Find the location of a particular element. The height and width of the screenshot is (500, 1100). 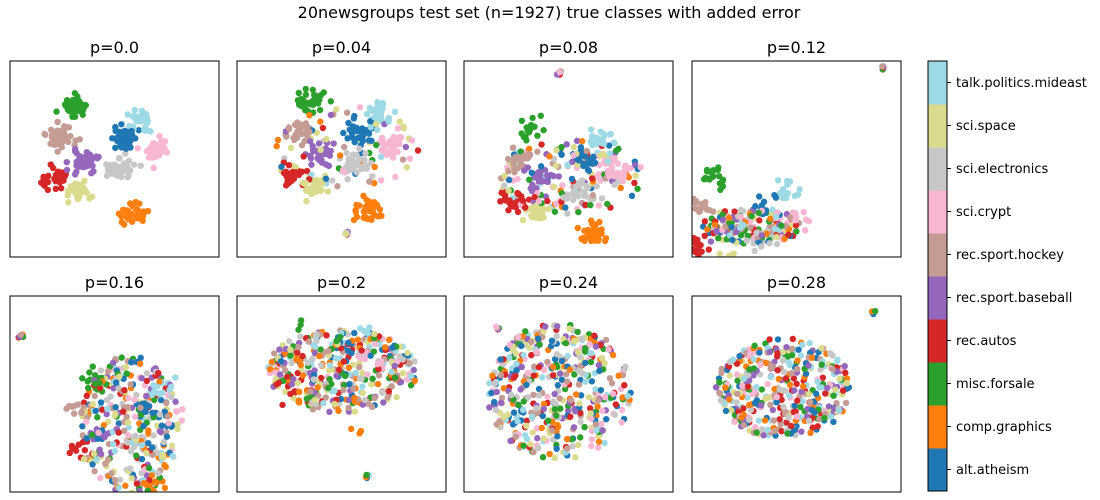

colorbar-swatch is located at coordinates (937, 83).